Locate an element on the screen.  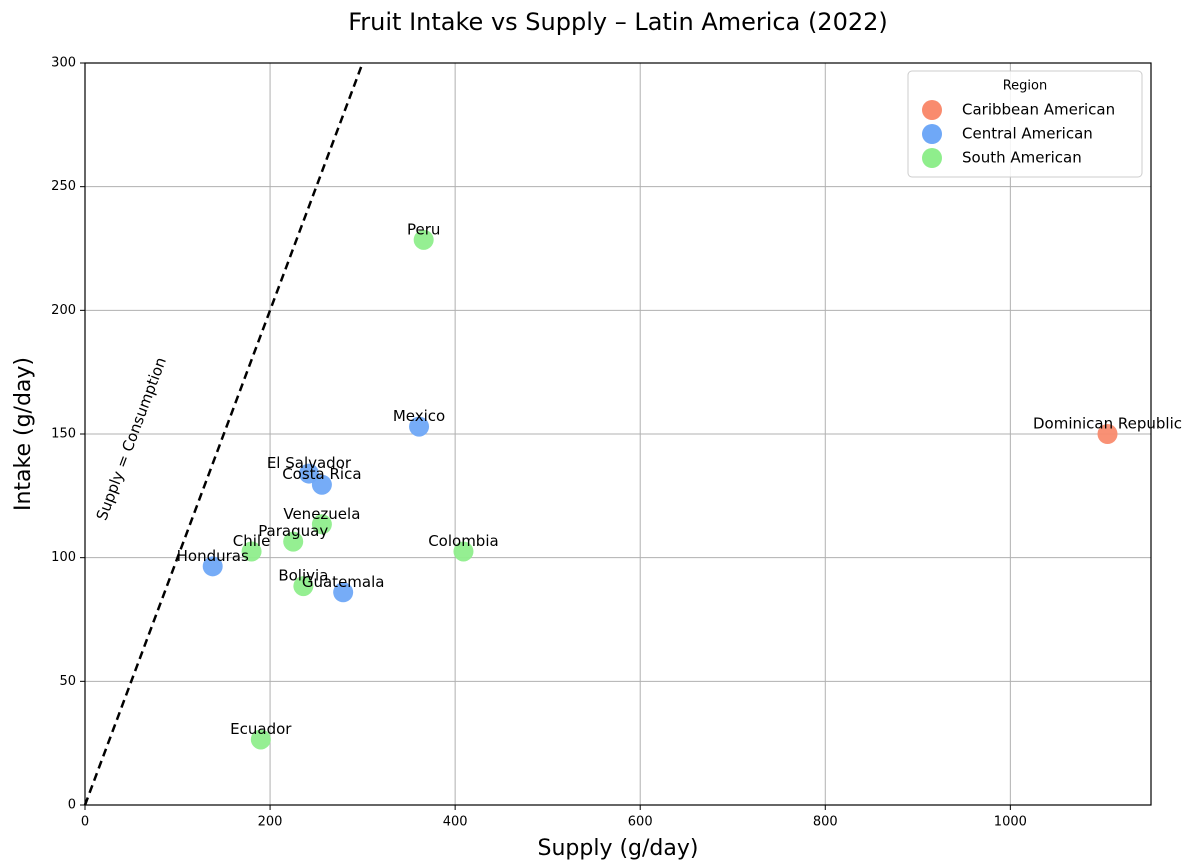
y-tick-label: 150 is located at coordinates (63, 434).